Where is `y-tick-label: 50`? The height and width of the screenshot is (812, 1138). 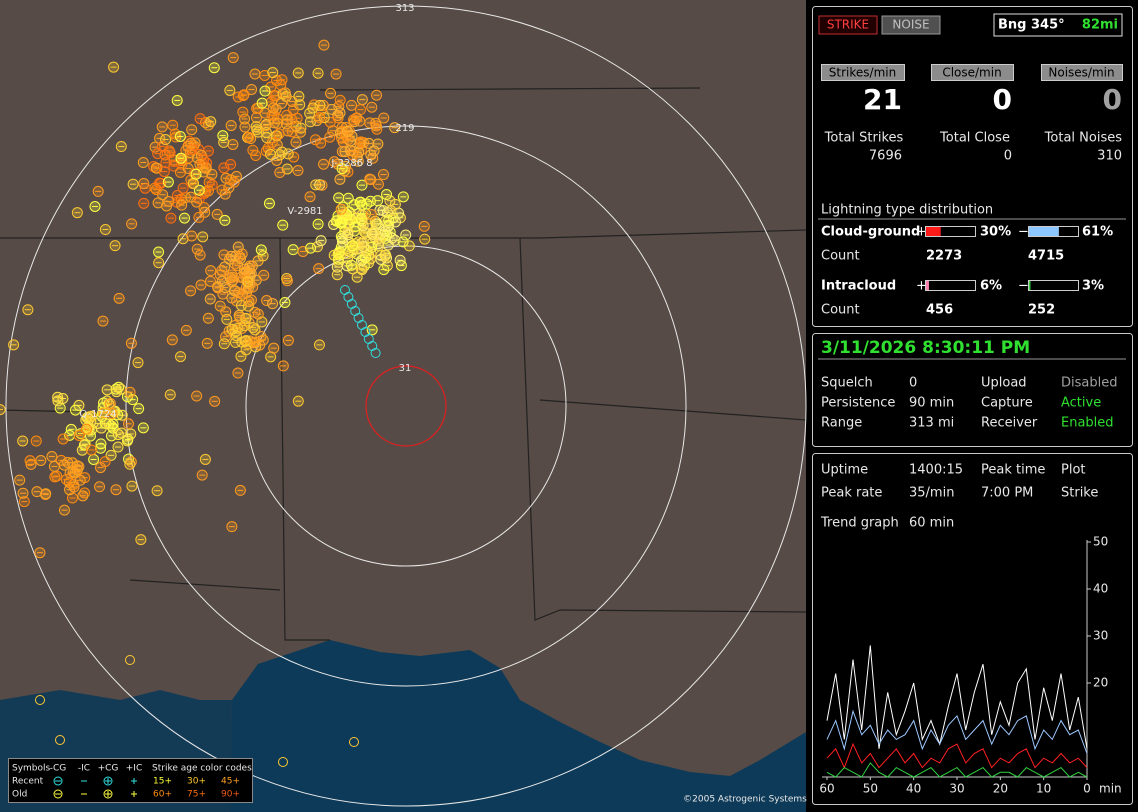
y-tick-label: 50 is located at coordinates (1100, 542).